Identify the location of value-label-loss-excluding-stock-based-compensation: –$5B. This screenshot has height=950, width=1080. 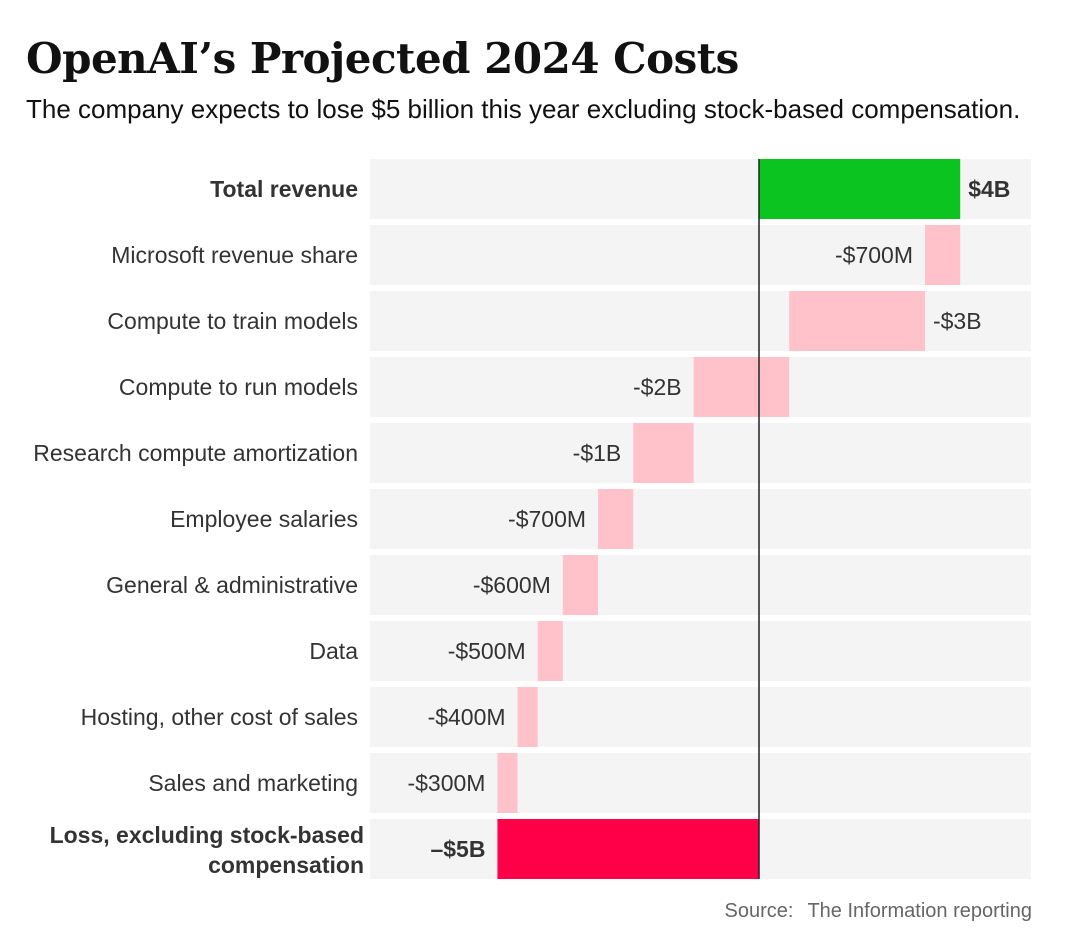
(457, 849).